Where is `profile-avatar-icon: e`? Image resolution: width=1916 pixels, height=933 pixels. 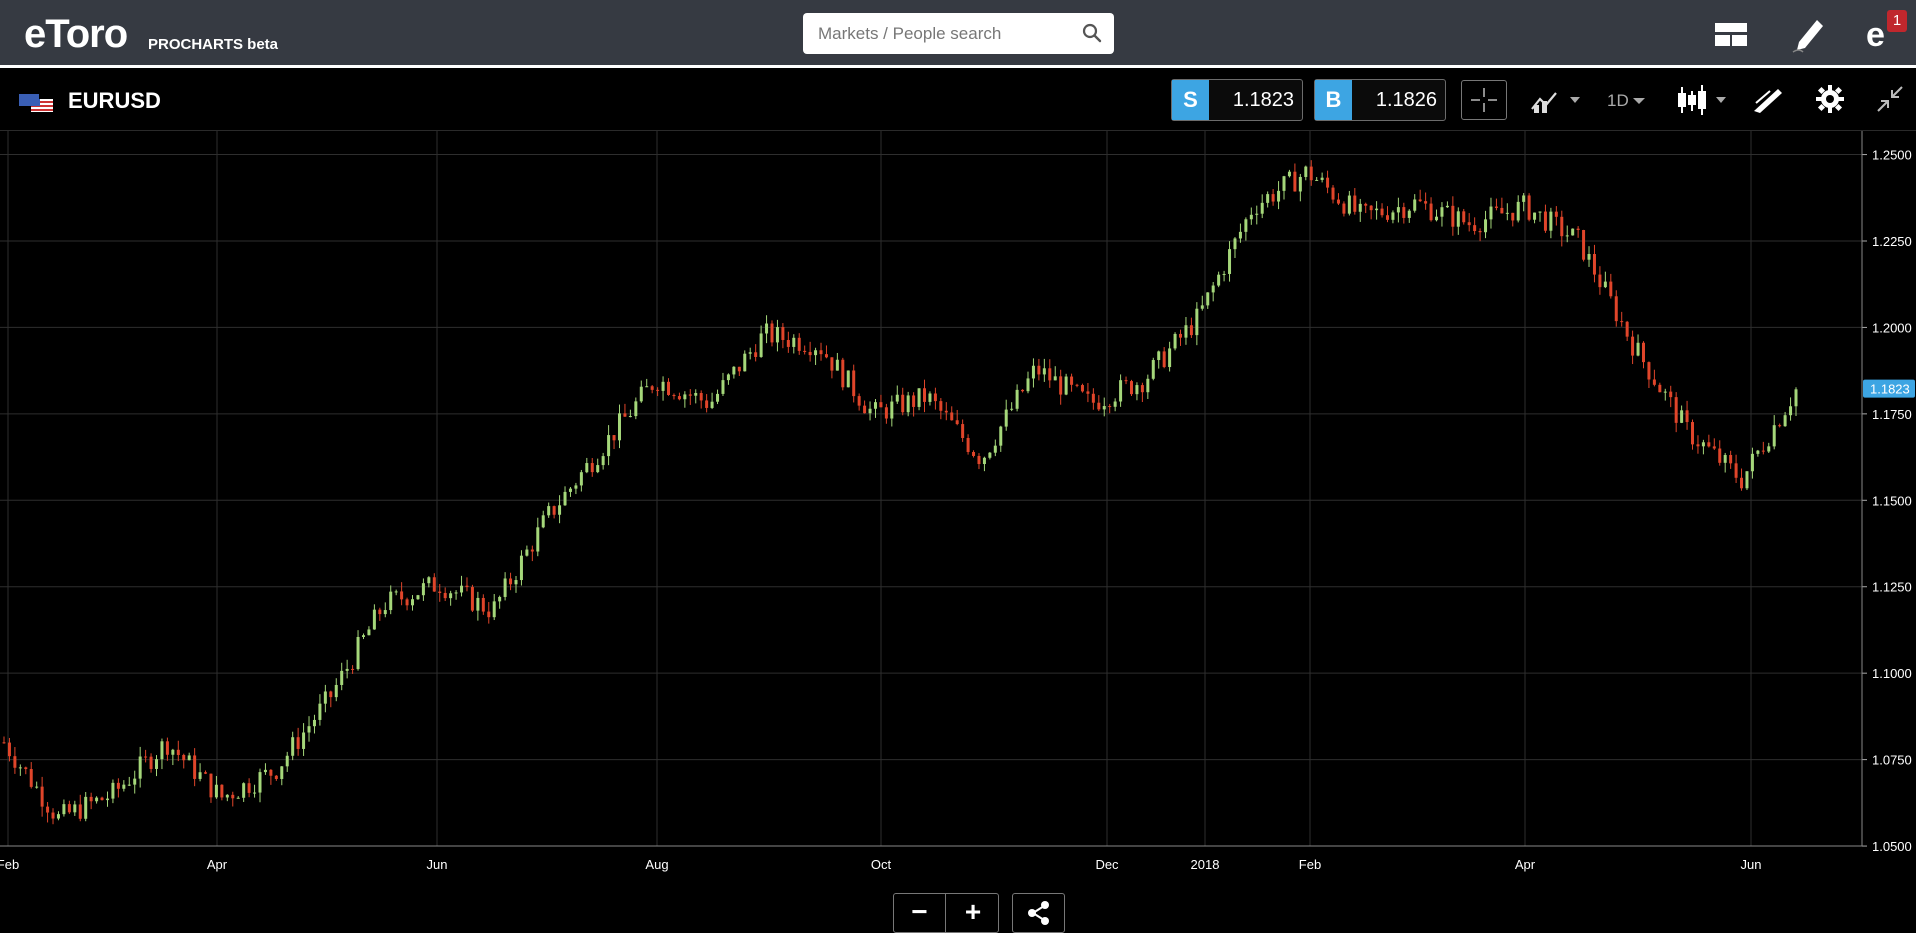
profile-avatar-icon: e is located at coordinates (1882, 34).